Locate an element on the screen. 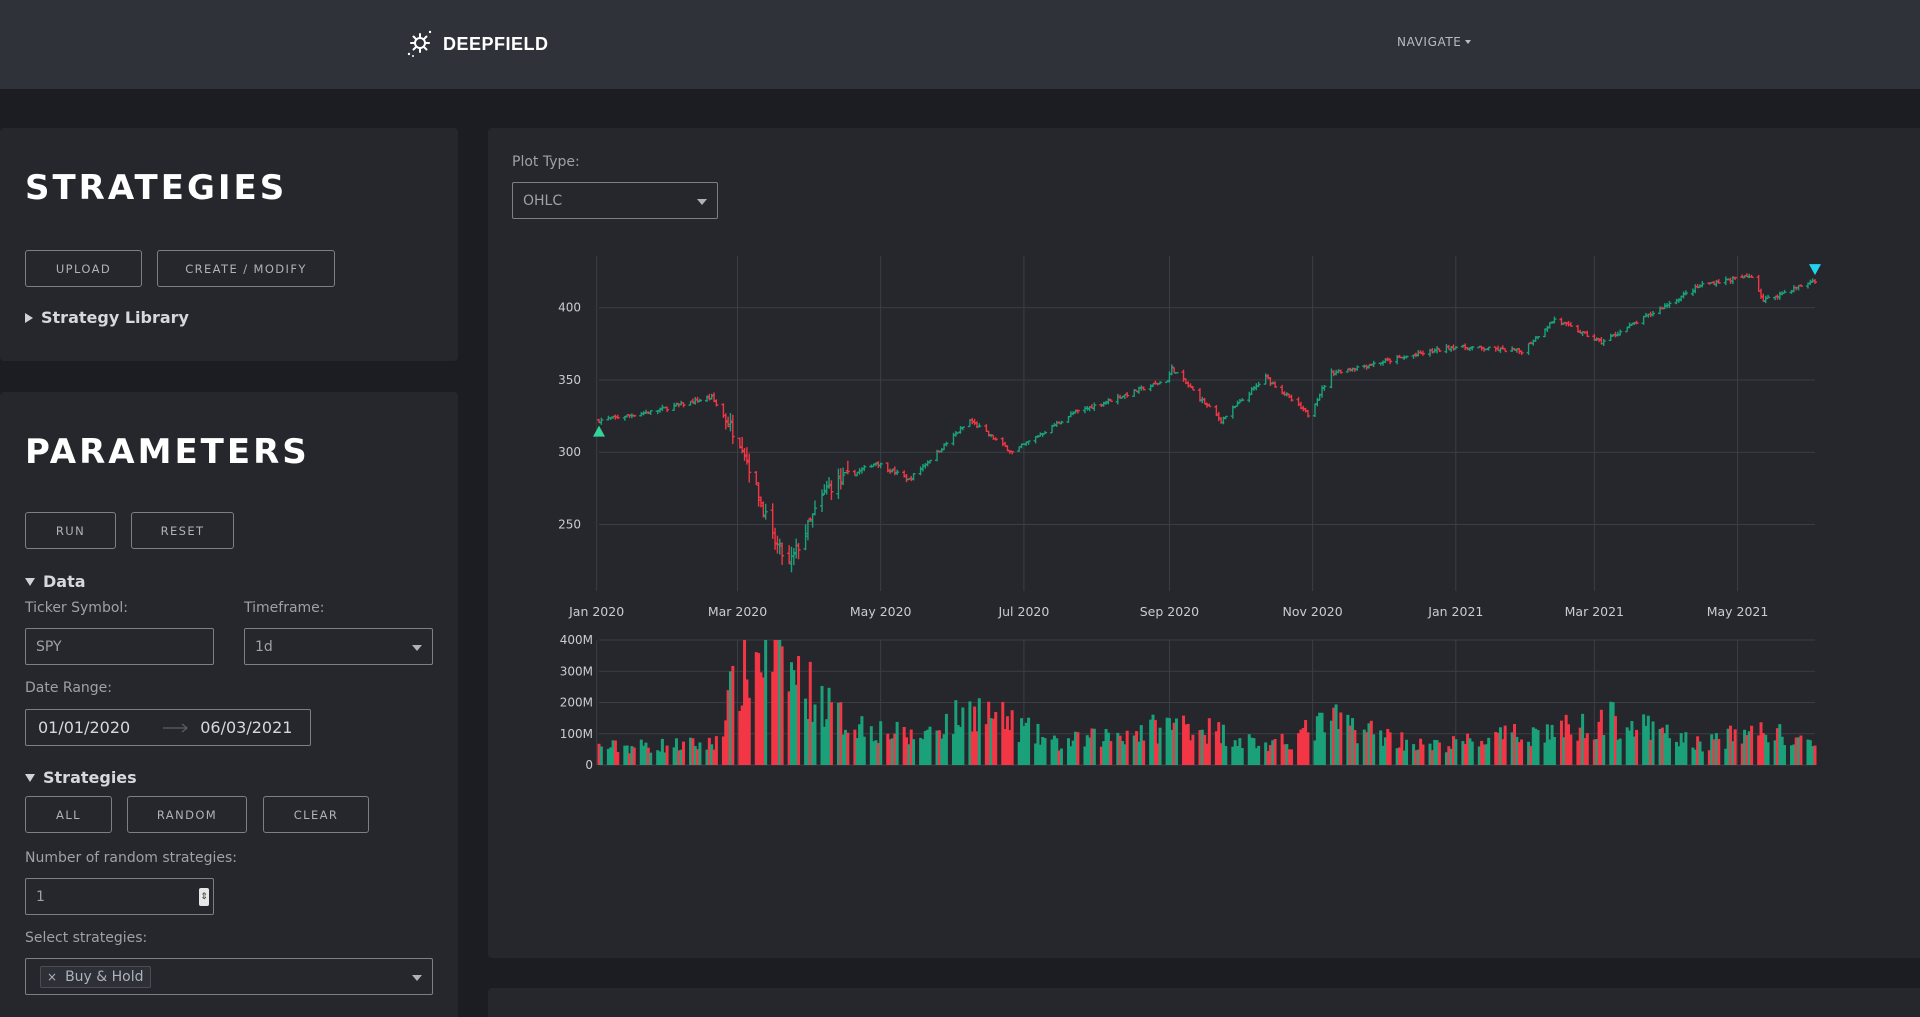 The width and height of the screenshot is (1920, 1017). buy-marker is located at coordinates (599, 431).